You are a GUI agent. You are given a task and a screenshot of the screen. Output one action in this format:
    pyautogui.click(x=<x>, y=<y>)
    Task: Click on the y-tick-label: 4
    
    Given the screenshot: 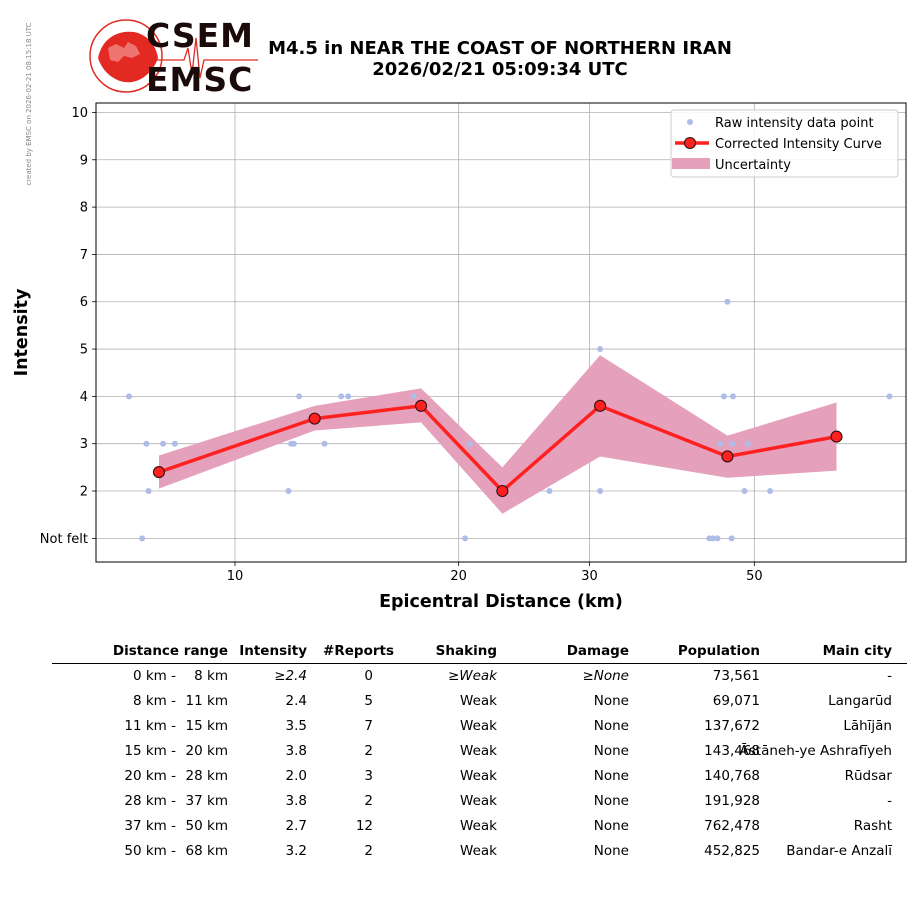 What is the action you would take?
    pyautogui.click(x=84, y=397)
    